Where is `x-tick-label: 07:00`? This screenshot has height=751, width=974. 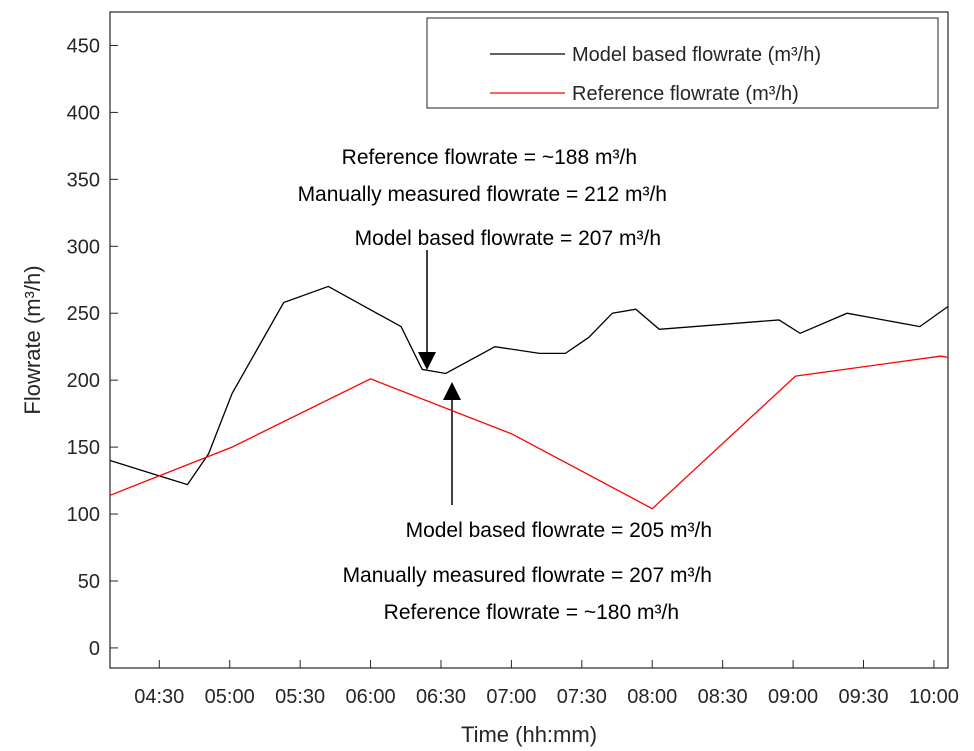 x-tick-label: 07:00 is located at coordinates (511, 697).